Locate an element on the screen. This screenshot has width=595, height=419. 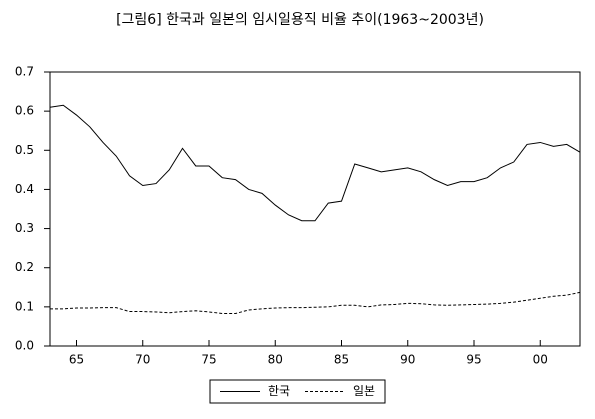
chart-title: [그림6] 한국과 일본의 임시일용직 비율 추이(1963~2003년) is located at coordinates (300, 20).